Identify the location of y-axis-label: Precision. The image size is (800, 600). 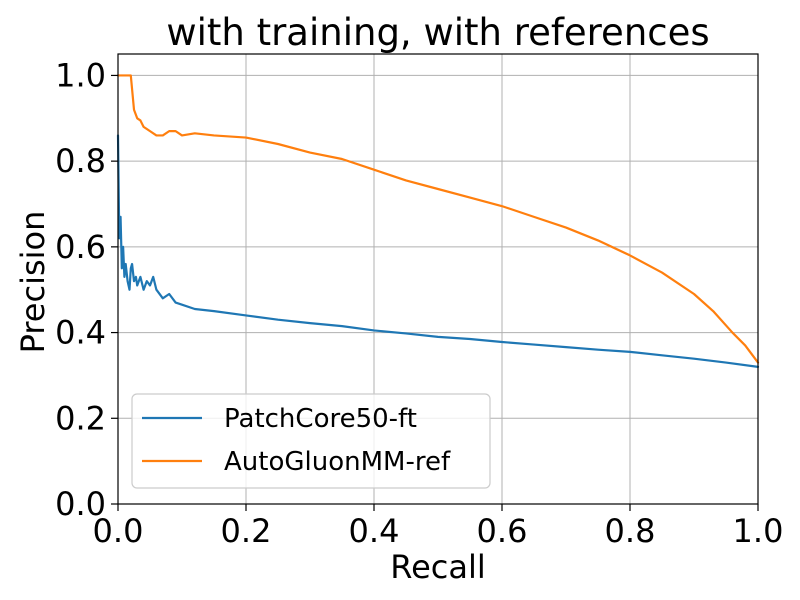
(33, 282).